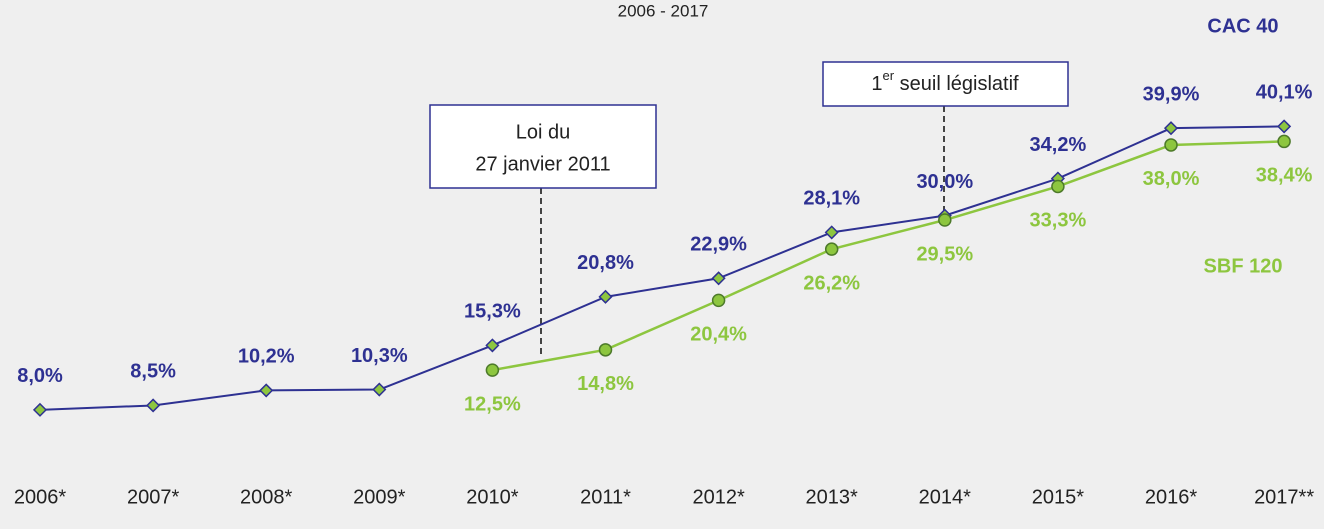  What do you see at coordinates (40, 376) in the screenshot?
I see `data-label: 8,0%` at bounding box center [40, 376].